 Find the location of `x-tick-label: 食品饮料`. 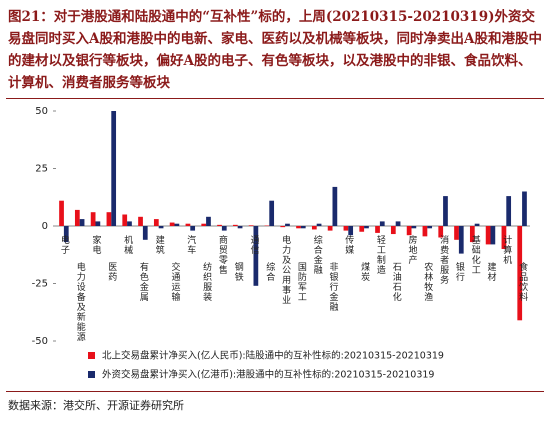

x-tick-label: 食品饮料 is located at coordinates (522, 281).